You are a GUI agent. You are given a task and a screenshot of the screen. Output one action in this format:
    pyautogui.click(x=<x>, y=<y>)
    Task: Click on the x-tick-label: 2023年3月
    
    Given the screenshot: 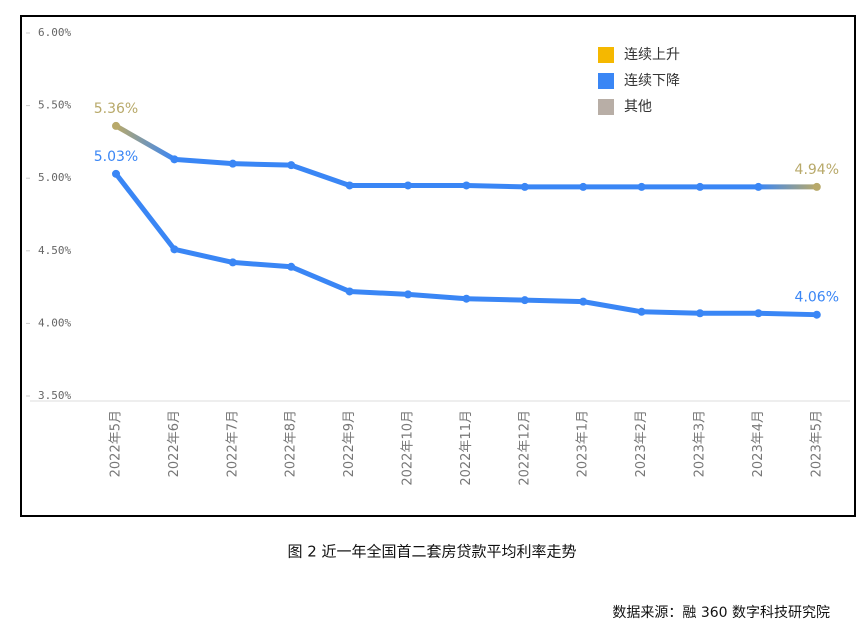 What is the action you would take?
    pyautogui.click(x=700, y=443)
    